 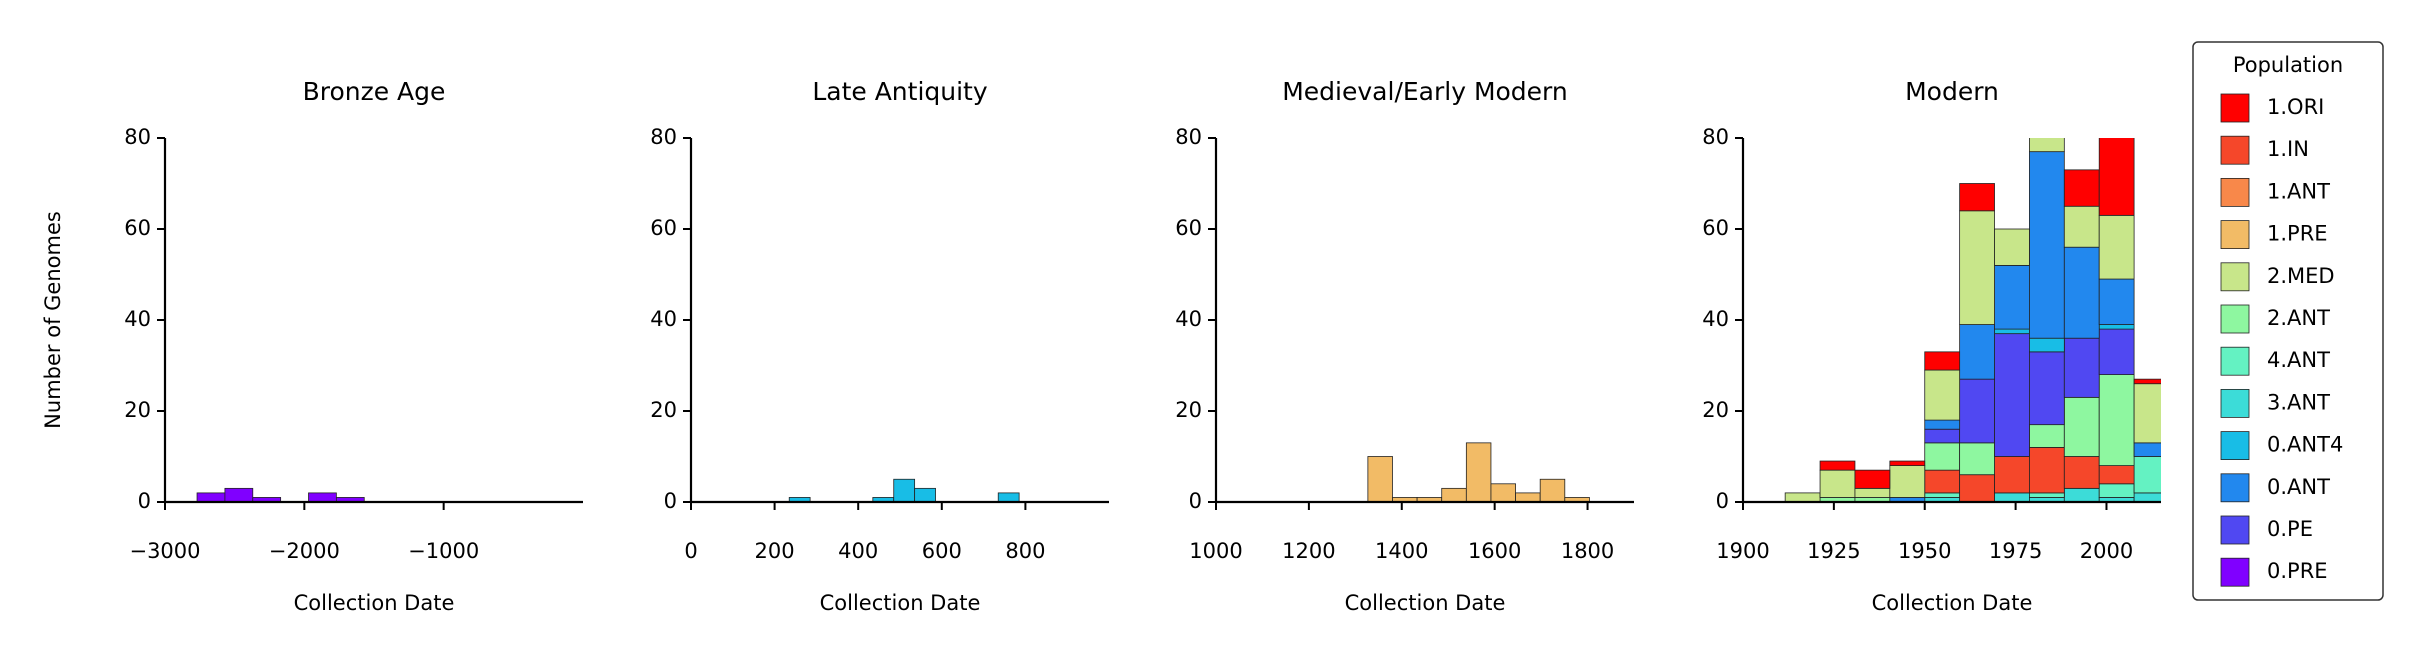 What do you see at coordinates (1401, 551) in the screenshot?
I see `x-tick-label: 1400` at bounding box center [1401, 551].